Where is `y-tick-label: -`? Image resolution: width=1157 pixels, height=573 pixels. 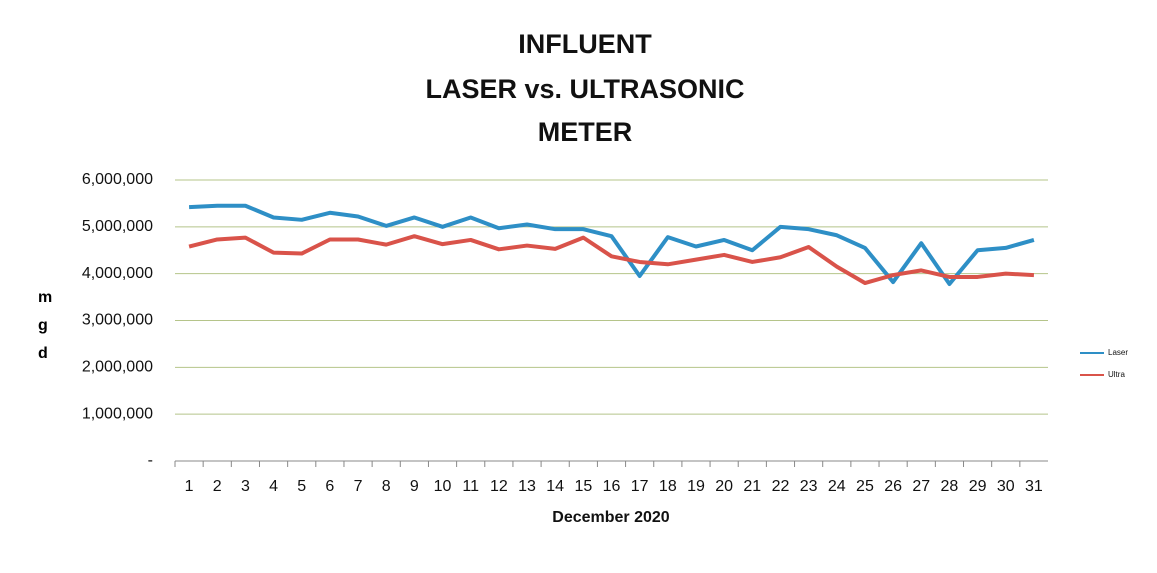 y-tick-label: - is located at coordinates (150, 460).